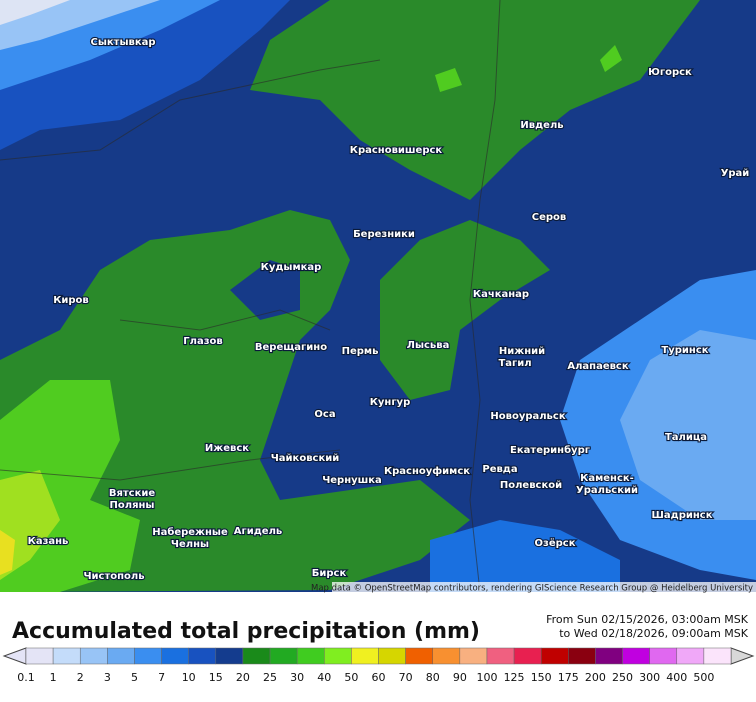  Describe the element at coordinates (351, 677) in the screenshot. I see `colorbar-label: 50` at that location.